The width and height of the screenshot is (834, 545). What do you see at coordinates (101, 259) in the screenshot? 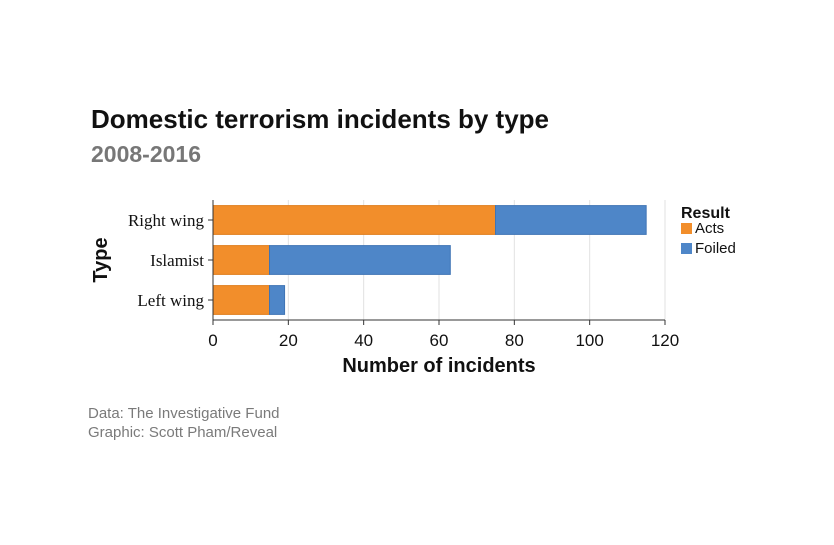
I see `y-axis-label: Type` at bounding box center [101, 259].